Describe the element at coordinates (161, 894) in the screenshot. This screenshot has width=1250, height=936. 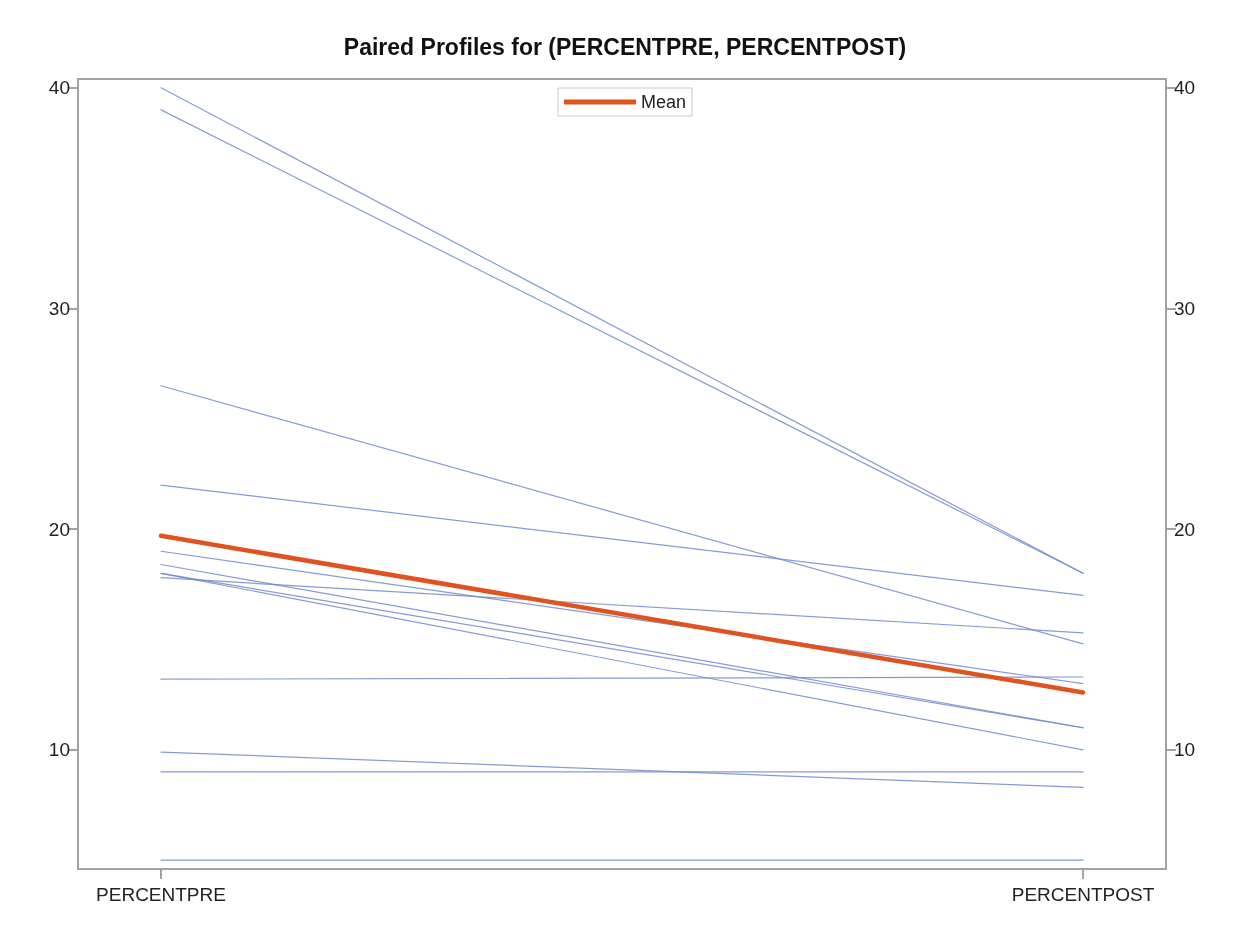
I see `x-tick-label: PERCENTPRE` at that location.